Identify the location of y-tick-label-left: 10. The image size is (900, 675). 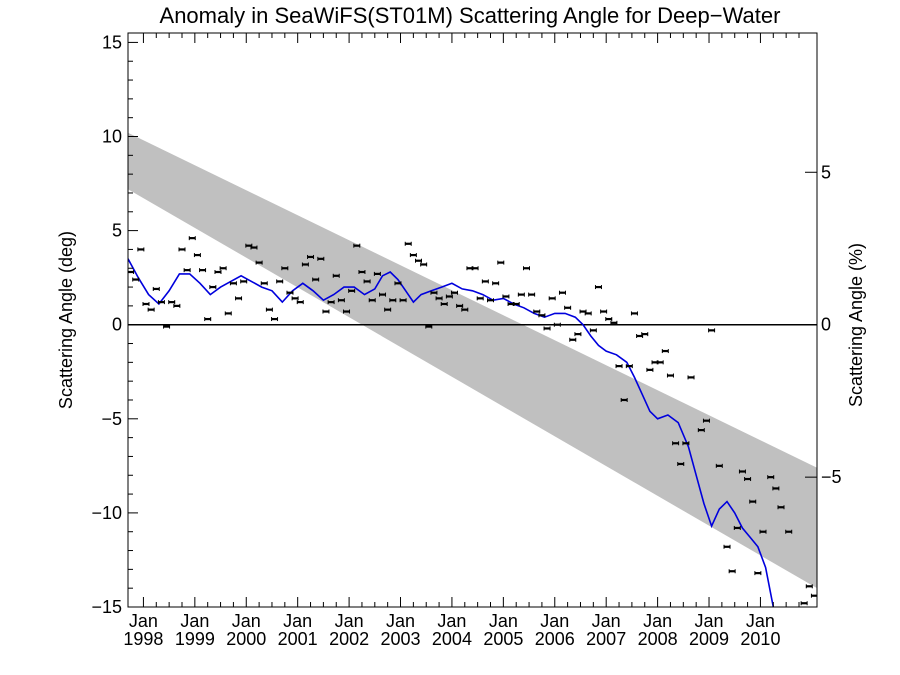
(112, 137).